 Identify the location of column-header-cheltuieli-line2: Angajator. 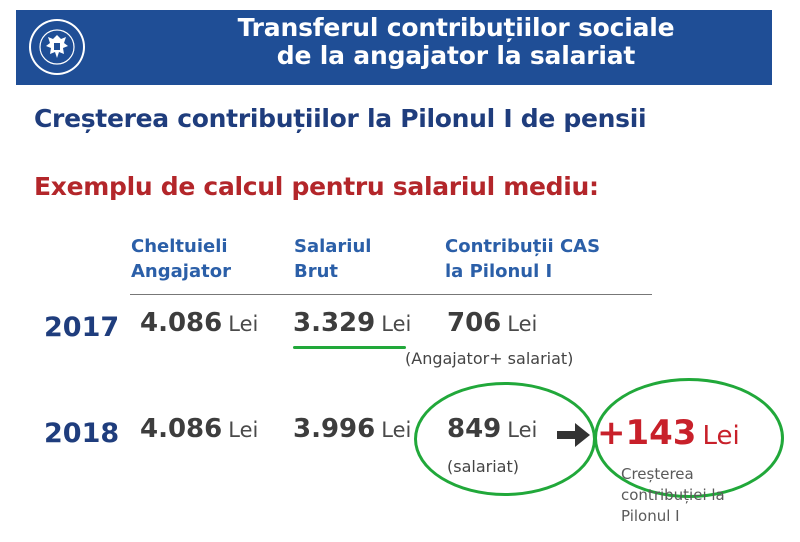
(181, 271).